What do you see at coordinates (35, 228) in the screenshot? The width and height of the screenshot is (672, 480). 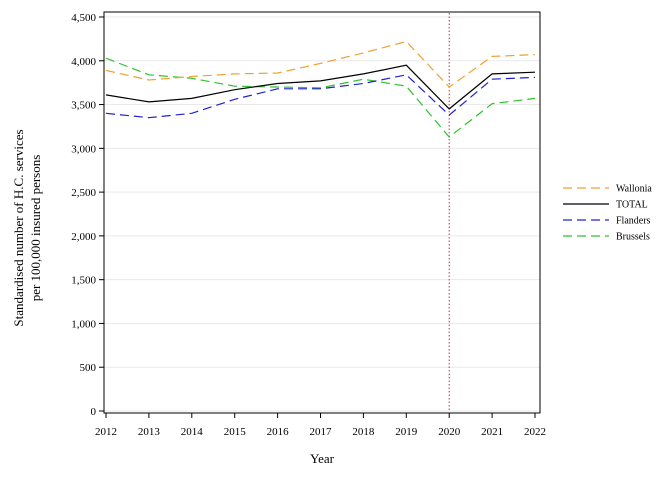 I see `y-axis-title-line-2: per 100,000 insured persons` at bounding box center [35, 228].